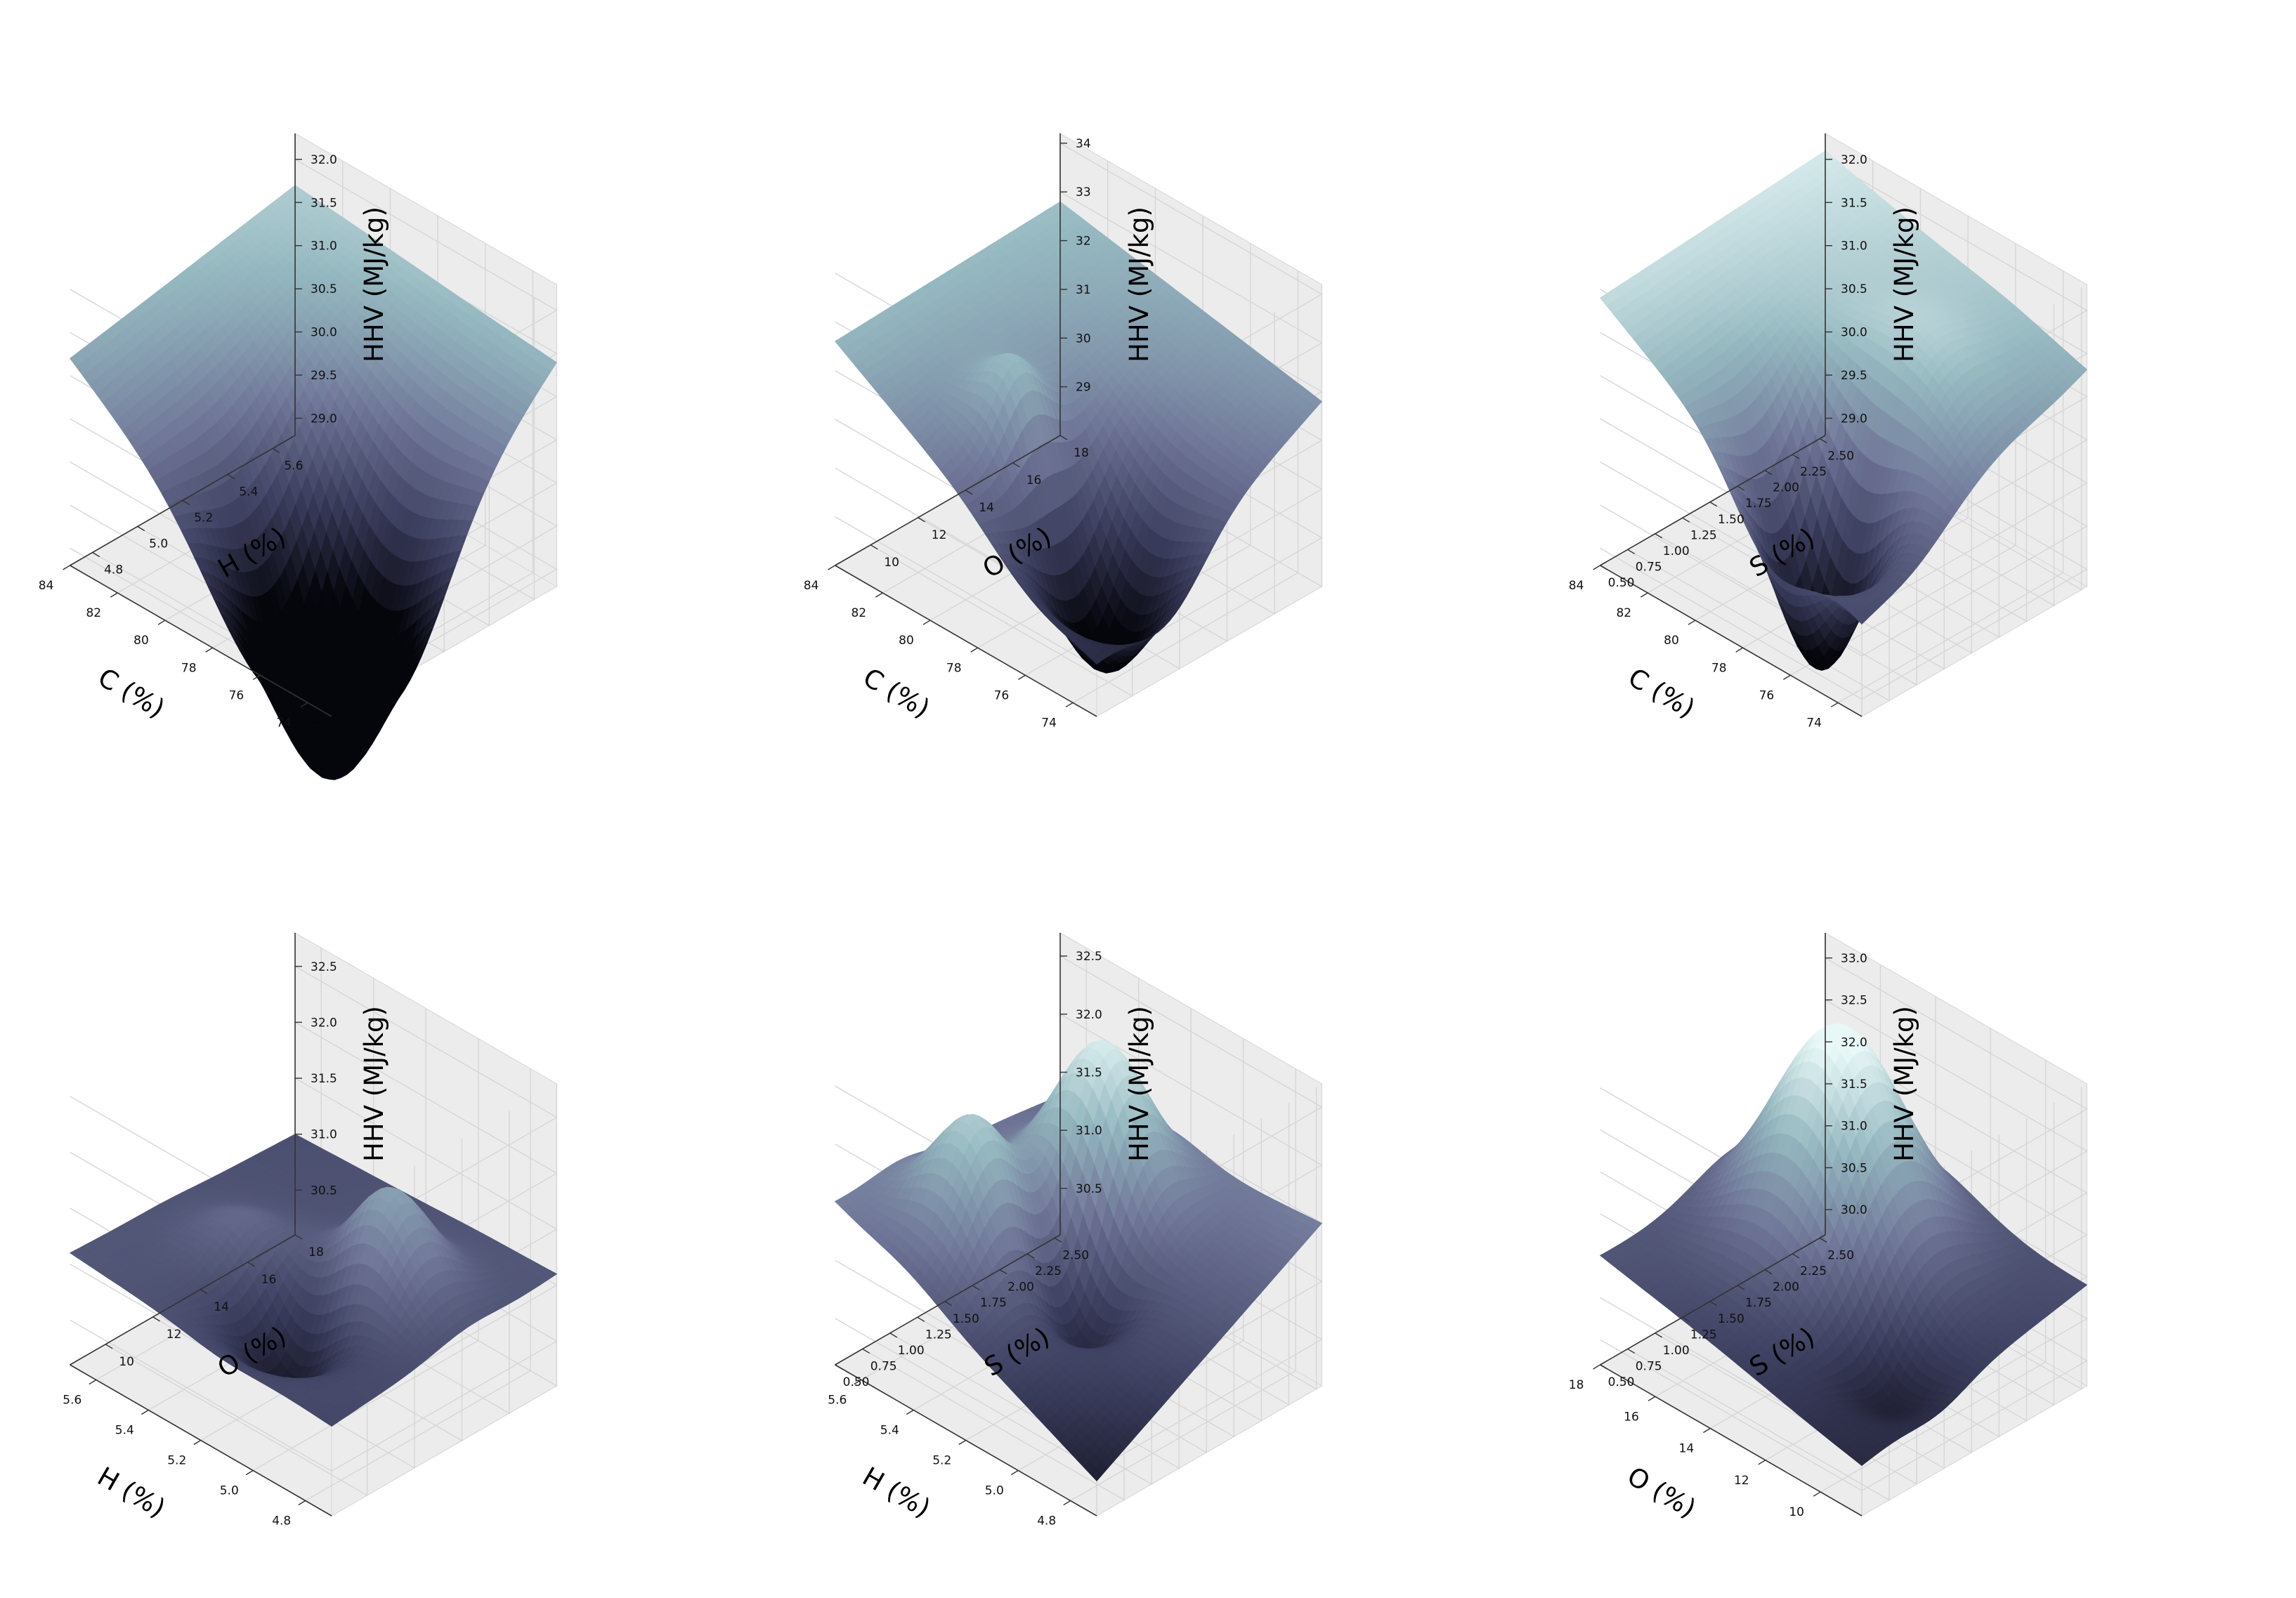 The width and height of the screenshot is (2296, 1598). Describe the element at coordinates (324, 203) in the screenshot. I see `z-tick-label: 31.5` at that location.